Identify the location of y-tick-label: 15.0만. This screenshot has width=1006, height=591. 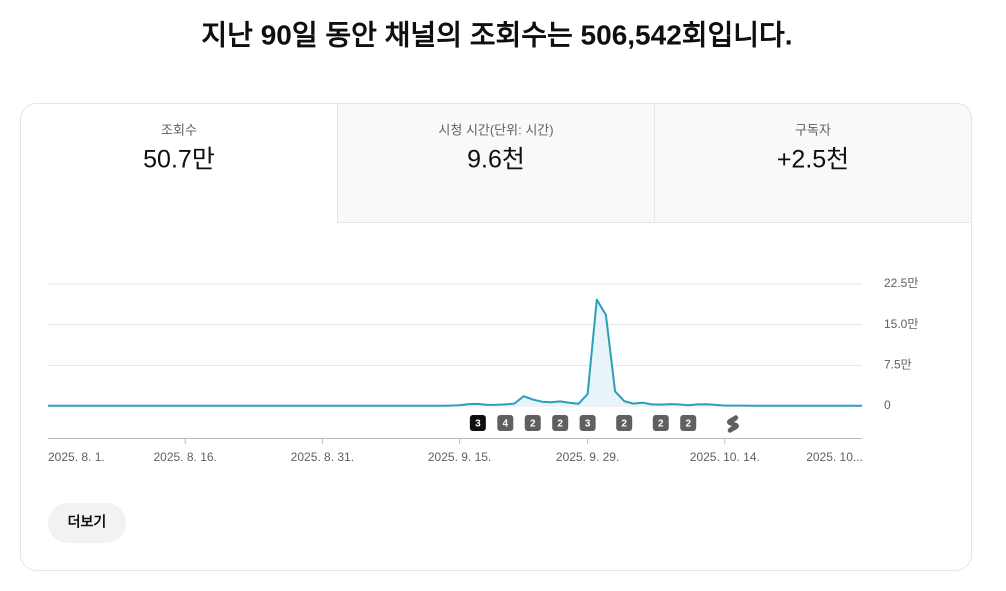
(901, 324).